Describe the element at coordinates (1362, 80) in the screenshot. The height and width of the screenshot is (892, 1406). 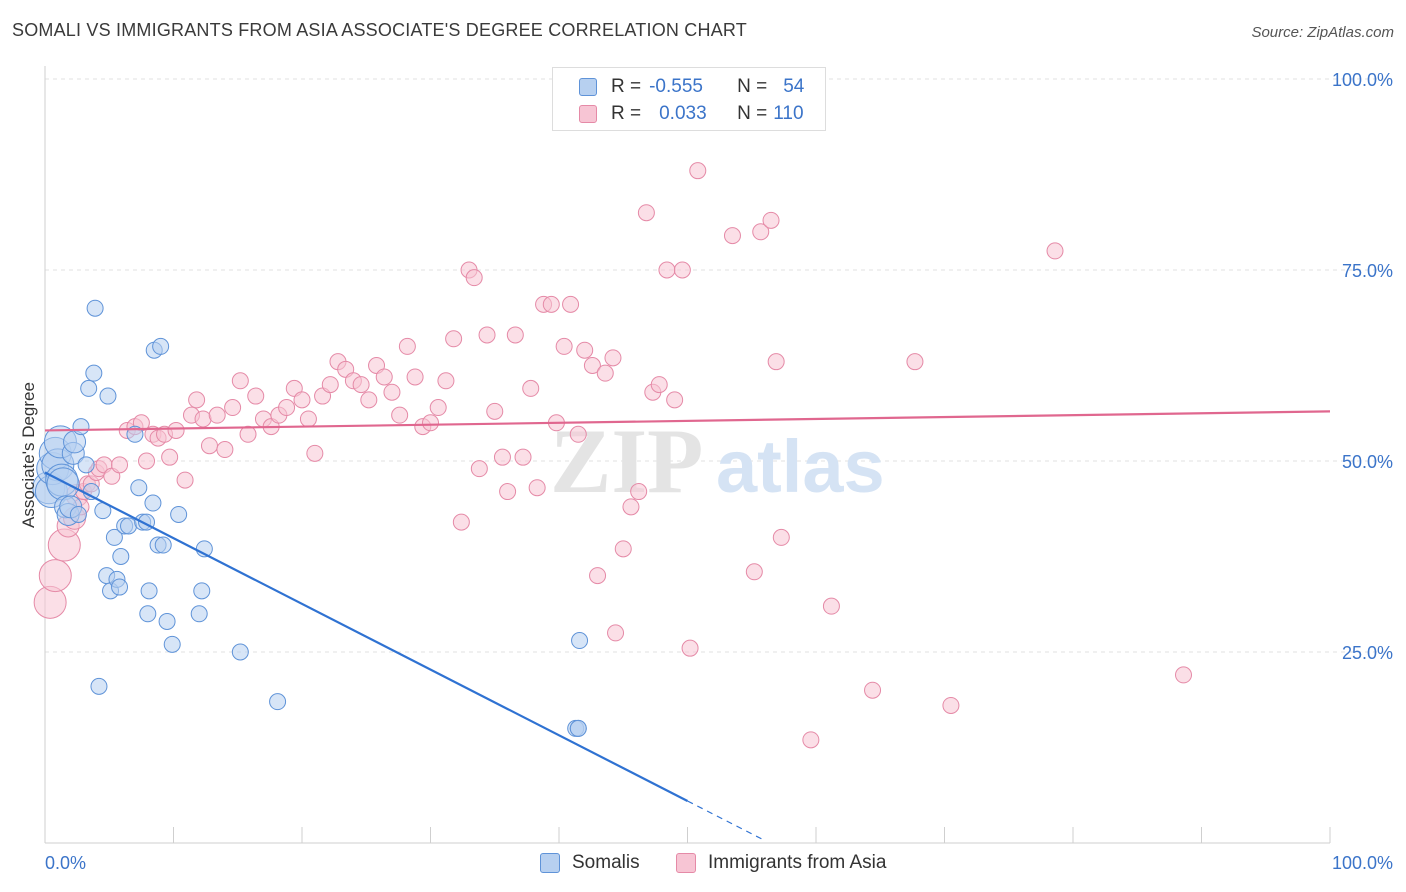
I see `y-tick-label-3: 100.0%` at that location.